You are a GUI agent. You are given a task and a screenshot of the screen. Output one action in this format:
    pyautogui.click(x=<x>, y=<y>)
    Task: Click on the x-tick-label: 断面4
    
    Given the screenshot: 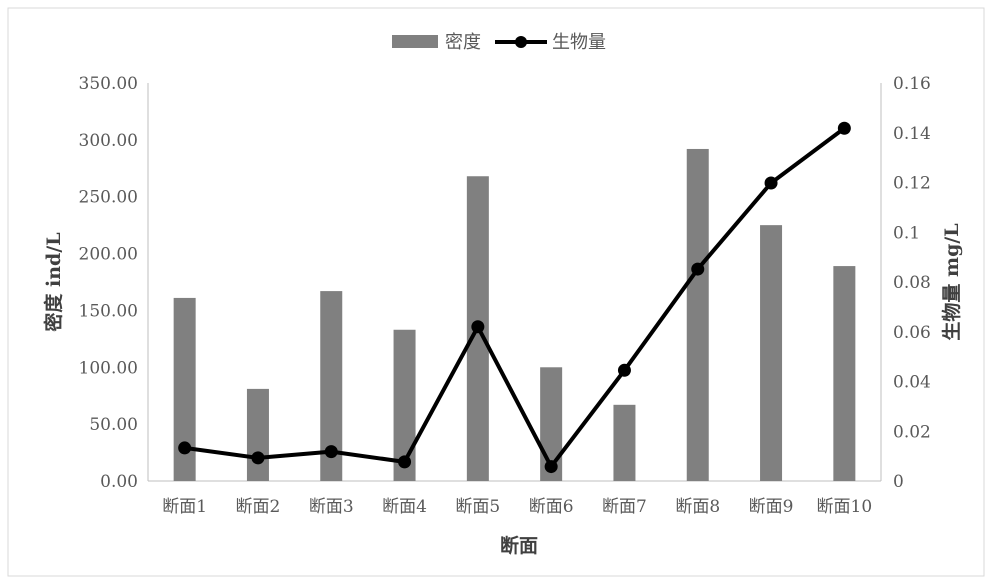 What is the action you would take?
    pyautogui.click(x=404, y=507)
    